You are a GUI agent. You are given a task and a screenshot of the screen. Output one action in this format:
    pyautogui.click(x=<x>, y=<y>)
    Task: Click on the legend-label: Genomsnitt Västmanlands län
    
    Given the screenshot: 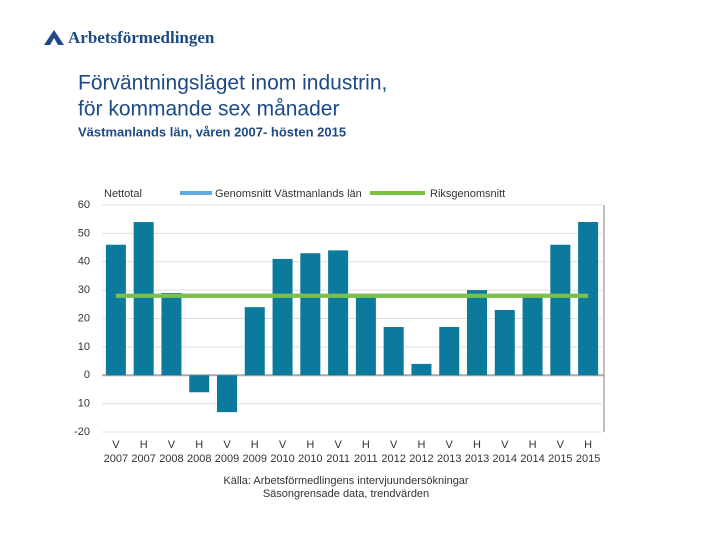 What is the action you would take?
    pyautogui.click(x=288, y=194)
    